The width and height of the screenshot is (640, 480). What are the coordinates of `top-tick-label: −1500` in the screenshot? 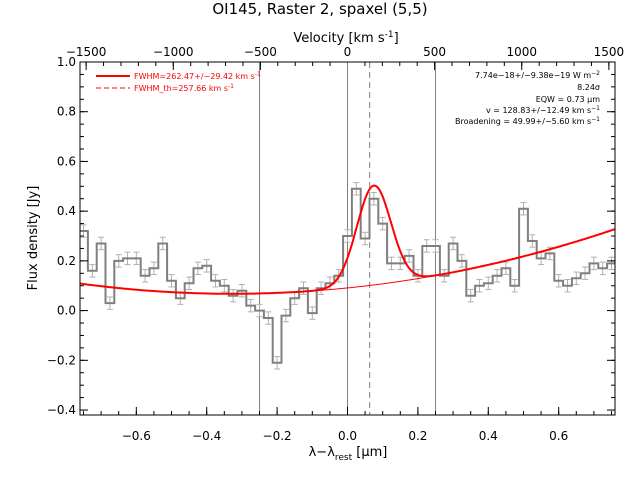 It's located at (86, 52).